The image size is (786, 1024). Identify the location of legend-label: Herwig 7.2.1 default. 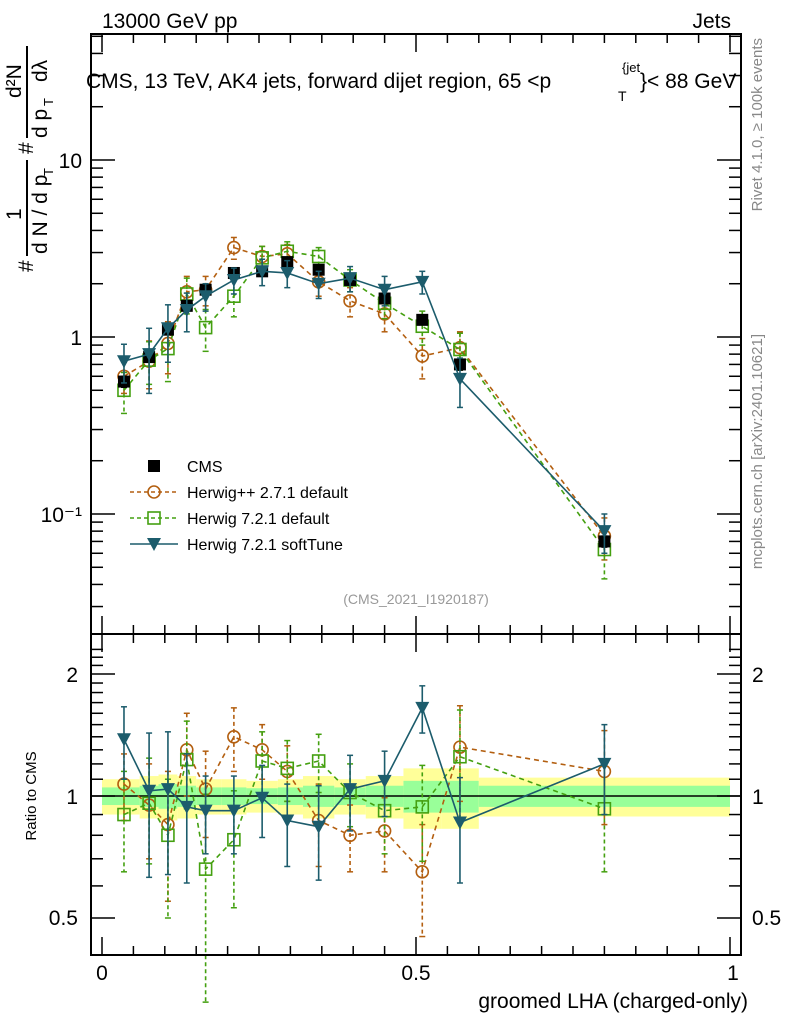
(258, 519).